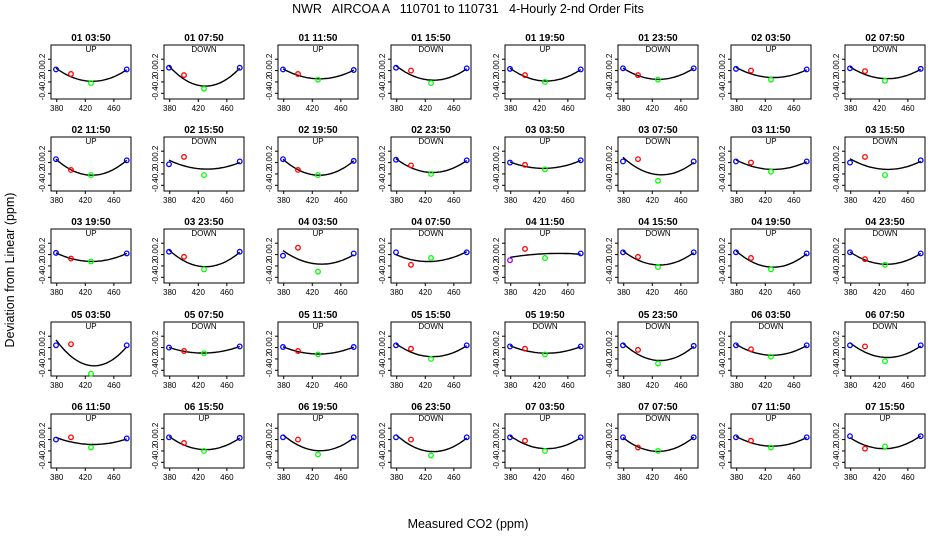  I want to click on panel-direction: DOWN, so click(431, 49).